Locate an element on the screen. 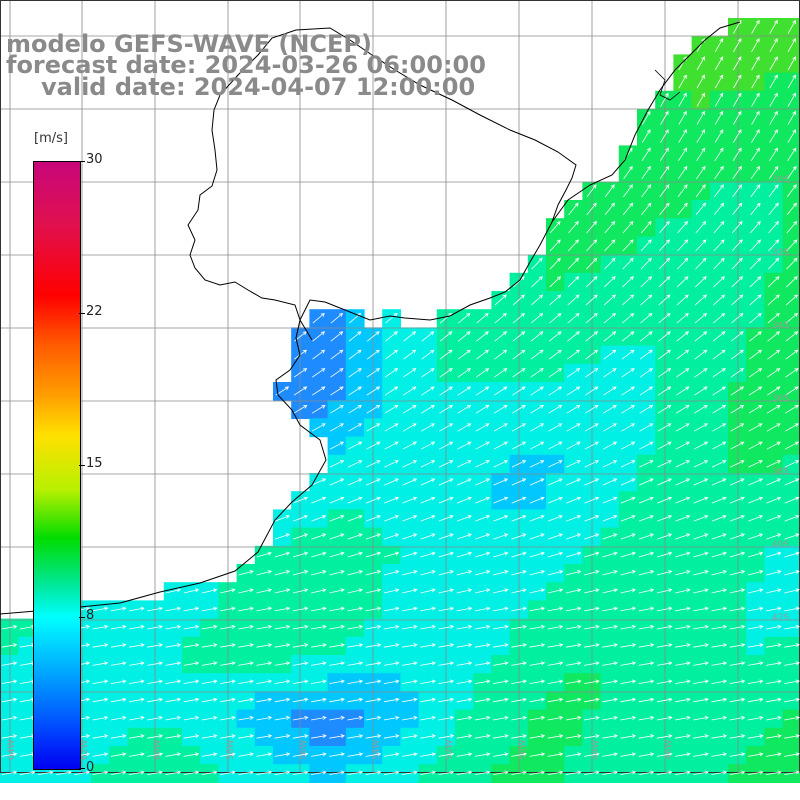 Image resolution: width=800 pixels, height=800 pixels. longitude-label: 58W is located at coordinates (231, 750).